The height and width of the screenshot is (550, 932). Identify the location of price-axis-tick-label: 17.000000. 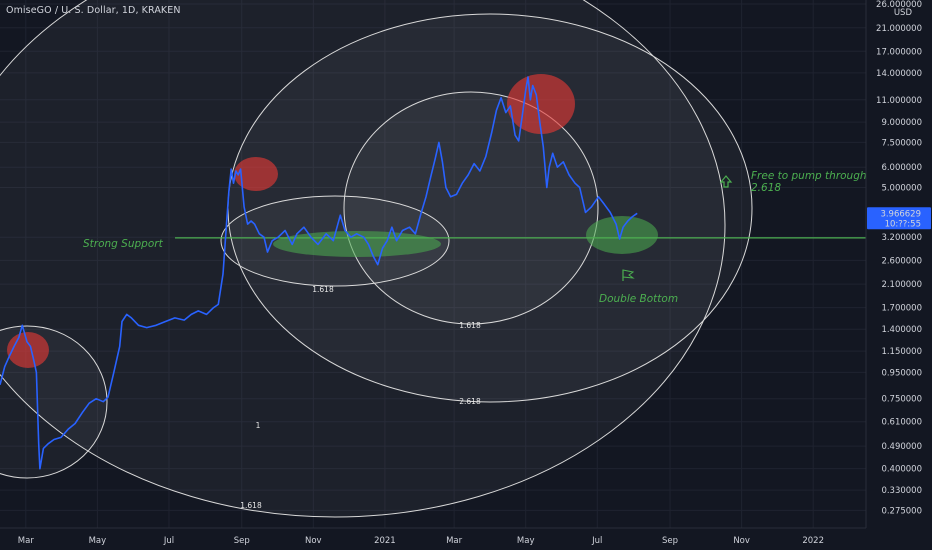
(899, 52).